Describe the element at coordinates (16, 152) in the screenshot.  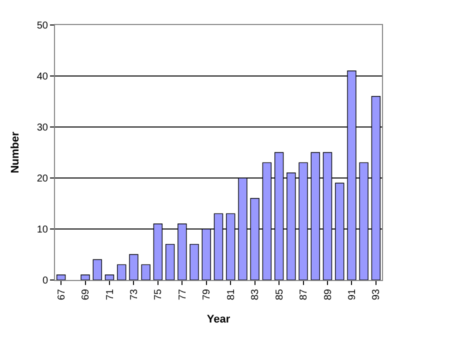
I see `y-axis-title: Number` at that location.